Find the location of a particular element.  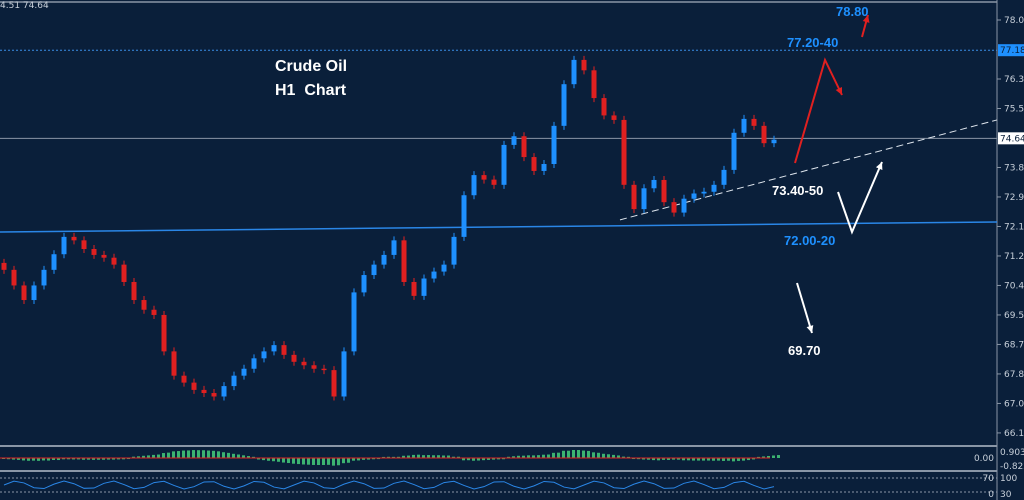

annotation-77-20-40: 77.20-40 is located at coordinates (813, 42).